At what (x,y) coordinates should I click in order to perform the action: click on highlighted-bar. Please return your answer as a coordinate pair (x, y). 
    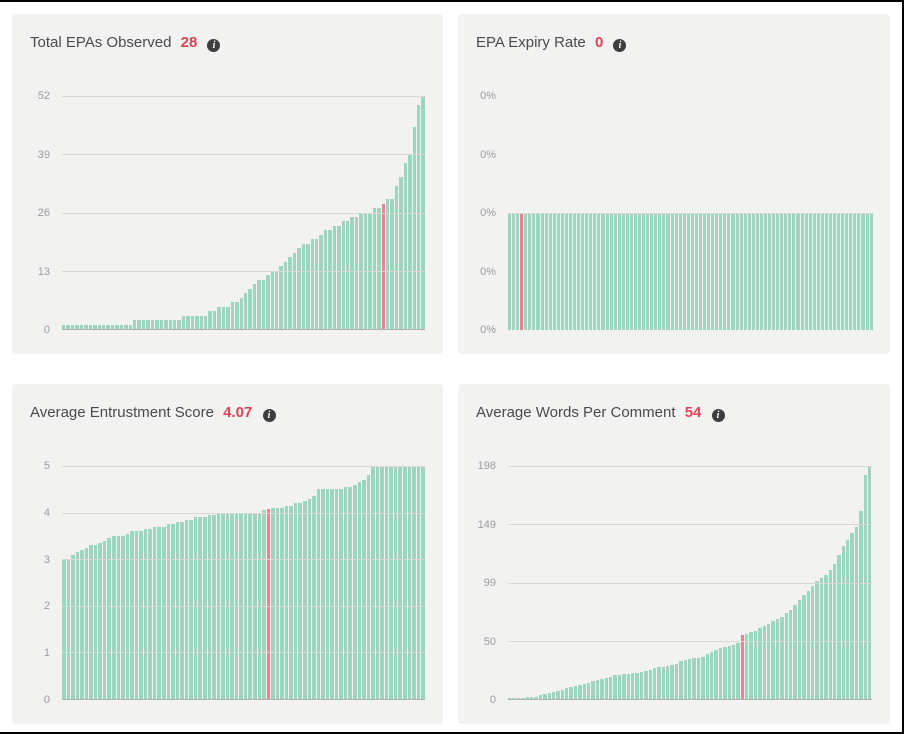
    Looking at the image, I should click on (383, 266).